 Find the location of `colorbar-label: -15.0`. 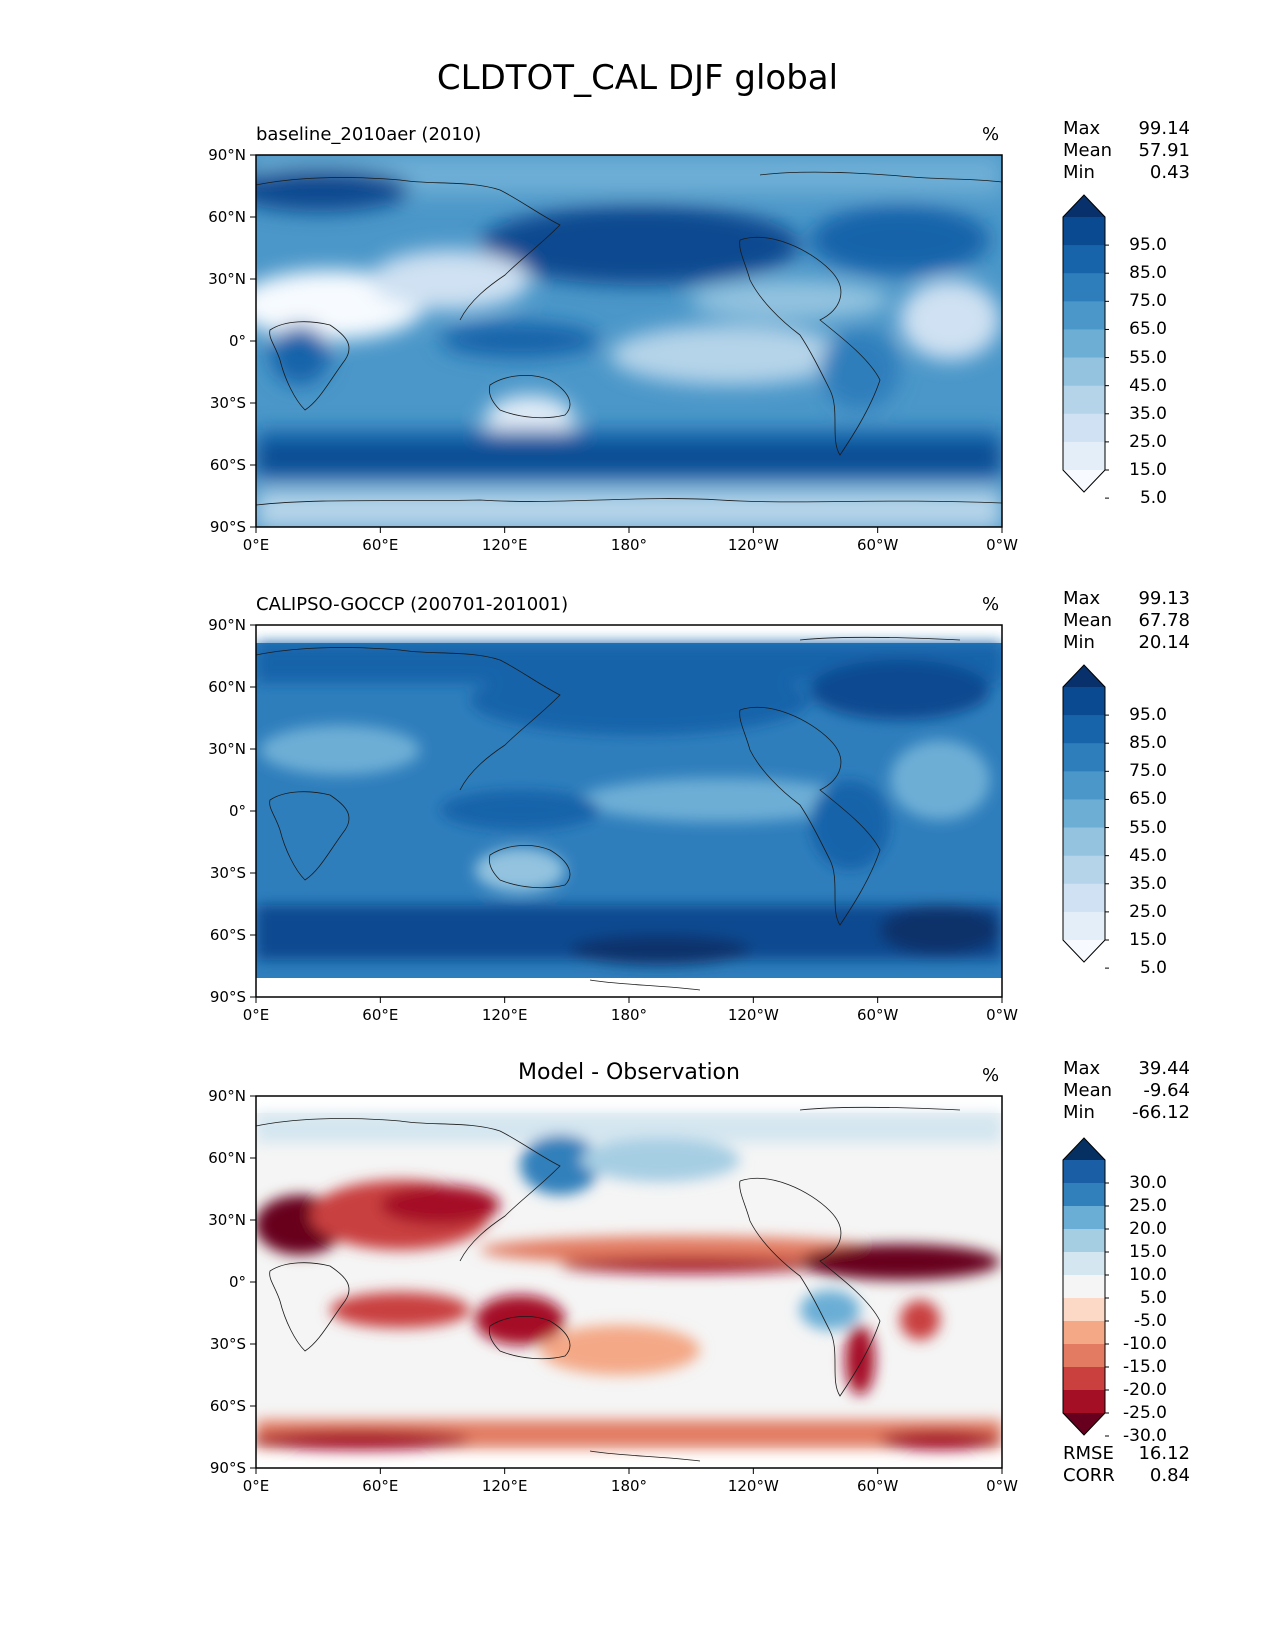

colorbar-label: -15.0 is located at coordinates (1145, 1367).